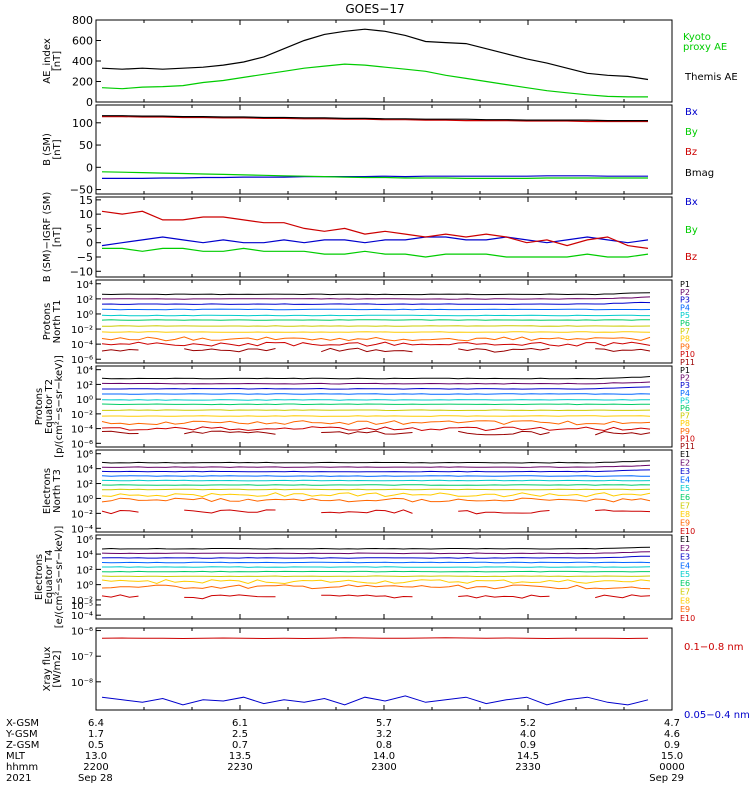  What do you see at coordinates (82, 657) in the screenshot?
I see `y-tick-label: 10⁻⁷` at bounding box center [82, 657].